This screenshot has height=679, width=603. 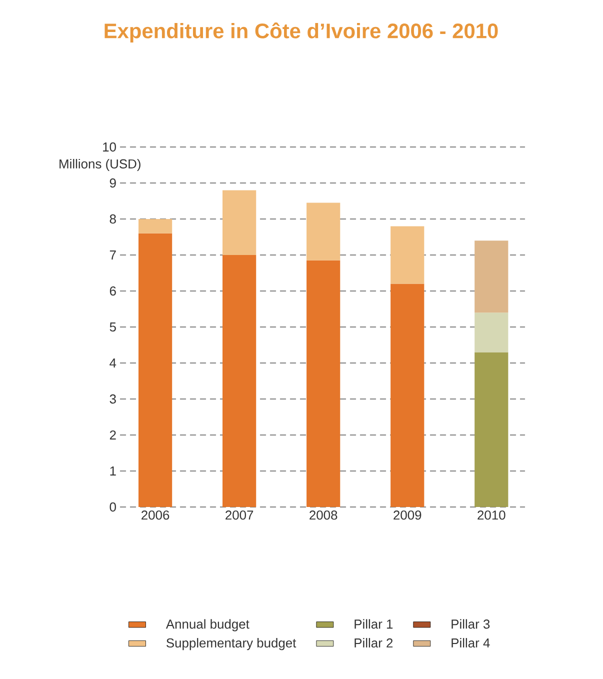 I want to click on y-tick-label: 8, so click(x=113, y=219).